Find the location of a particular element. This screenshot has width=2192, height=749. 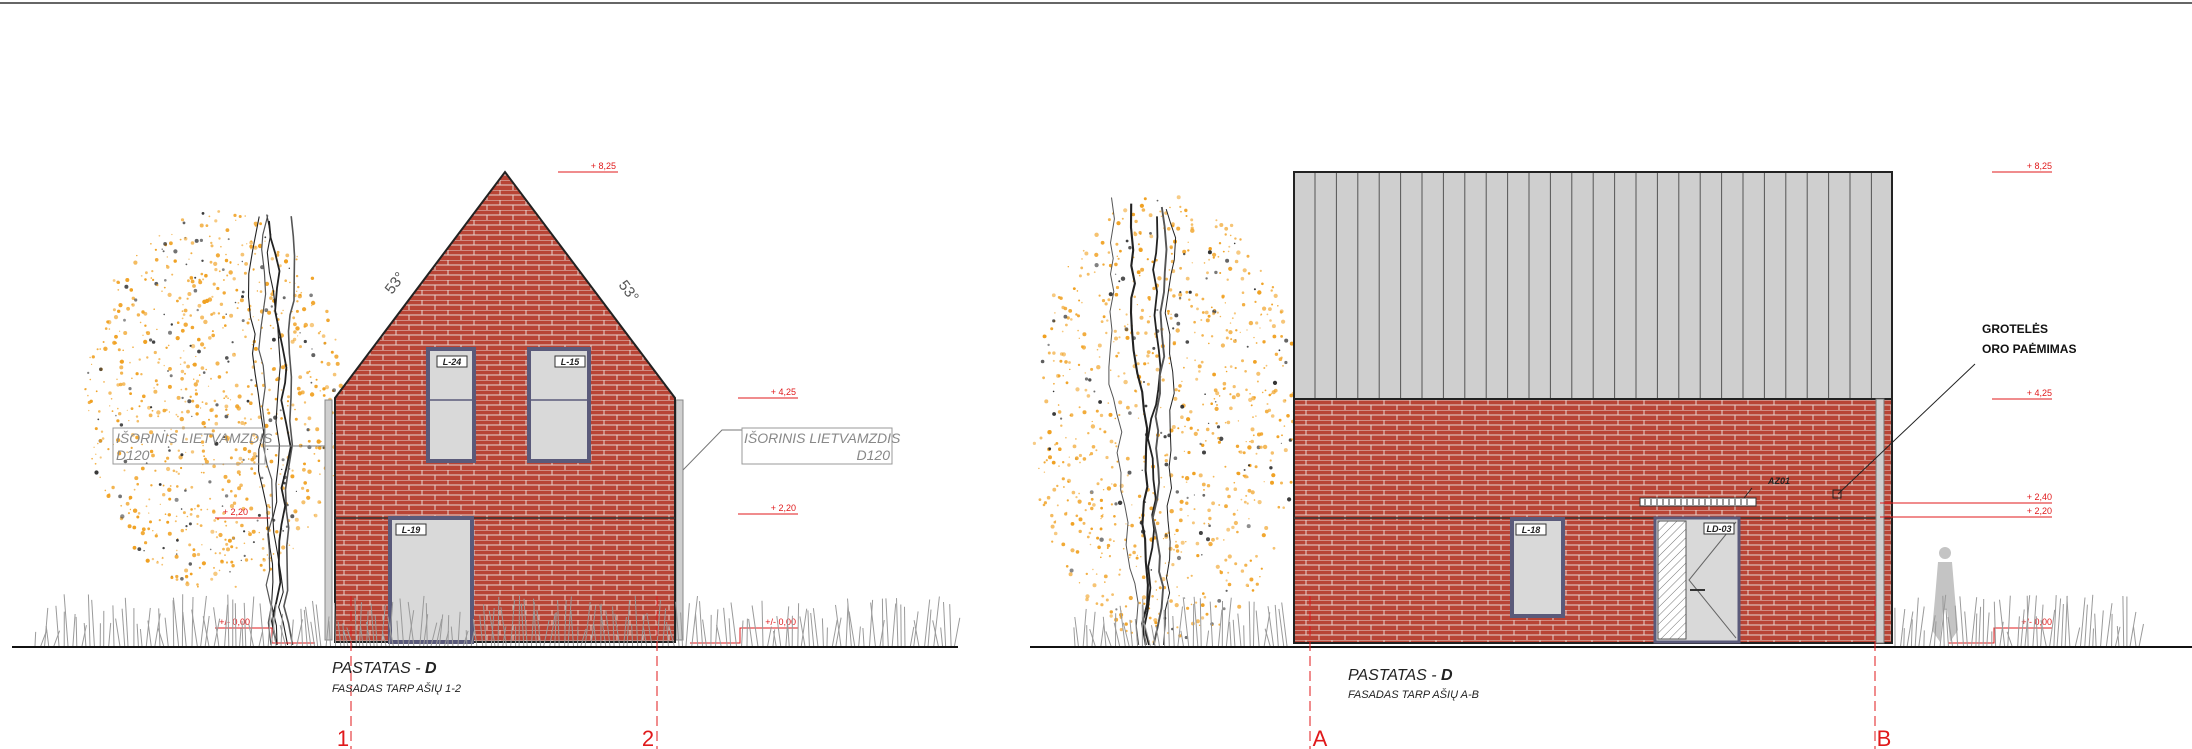

window-tag: L-24 is located at coordinates (452, 362).